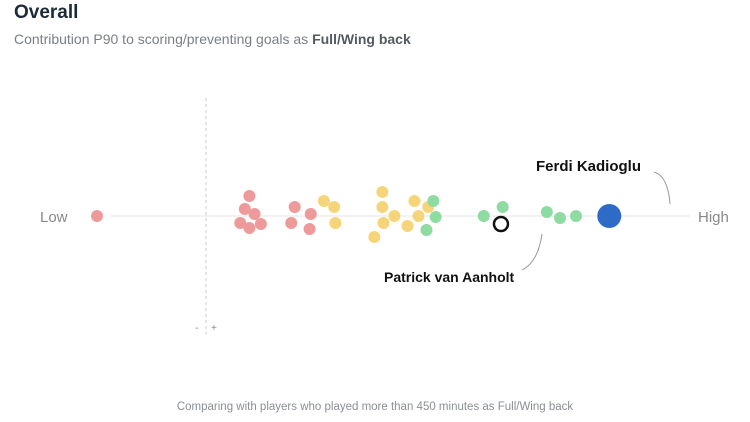 The height and width of the screenshot is (422, 750). I want to click on chart-title: Overall, so click(46, 12).